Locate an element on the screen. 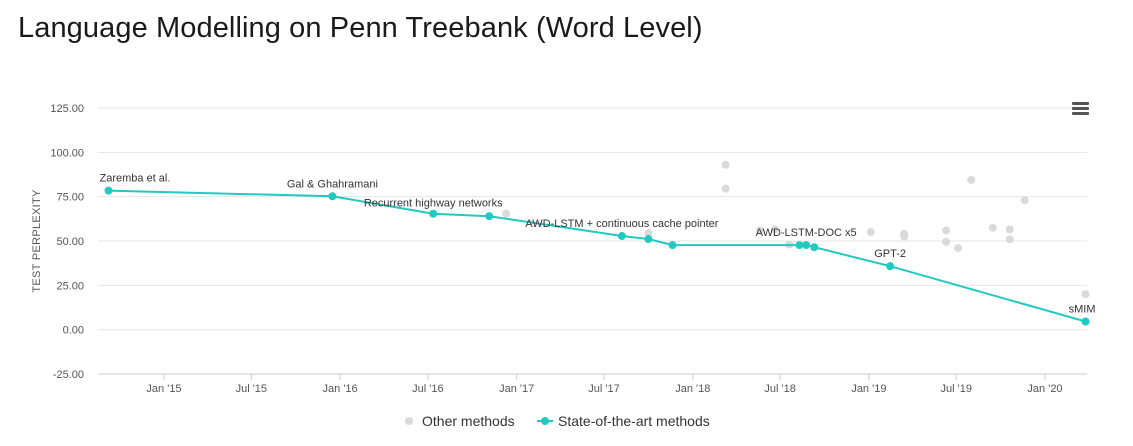 This screenshot has width=1133, height=446. y-axis-label: TEST PERPLEXITY is located at coordinates (37, 241).